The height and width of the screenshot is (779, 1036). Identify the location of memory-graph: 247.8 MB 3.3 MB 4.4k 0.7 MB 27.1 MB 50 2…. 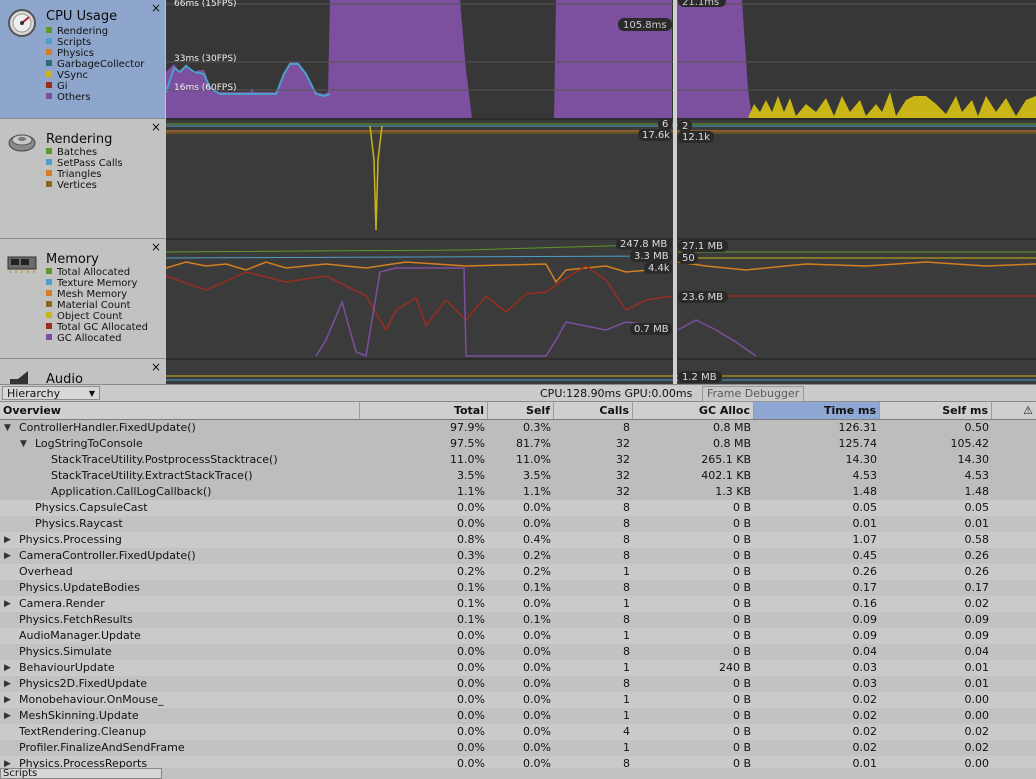
(601, 298).